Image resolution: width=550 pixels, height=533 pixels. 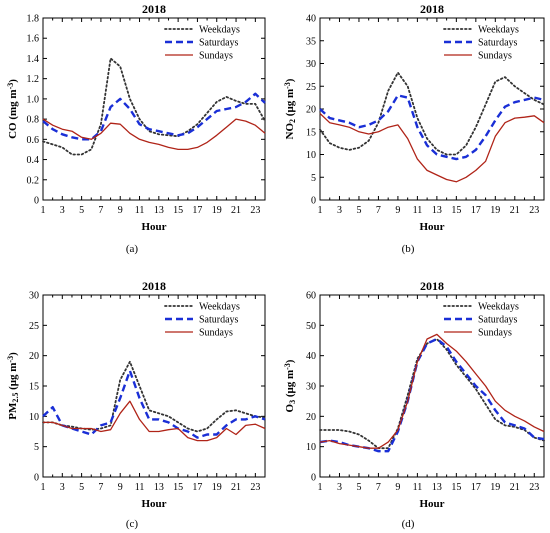 What do you see at coordinates (33, 59) in the screenshot?
I see `y-tick-label: 1.4` at bounding box center [33, 59].